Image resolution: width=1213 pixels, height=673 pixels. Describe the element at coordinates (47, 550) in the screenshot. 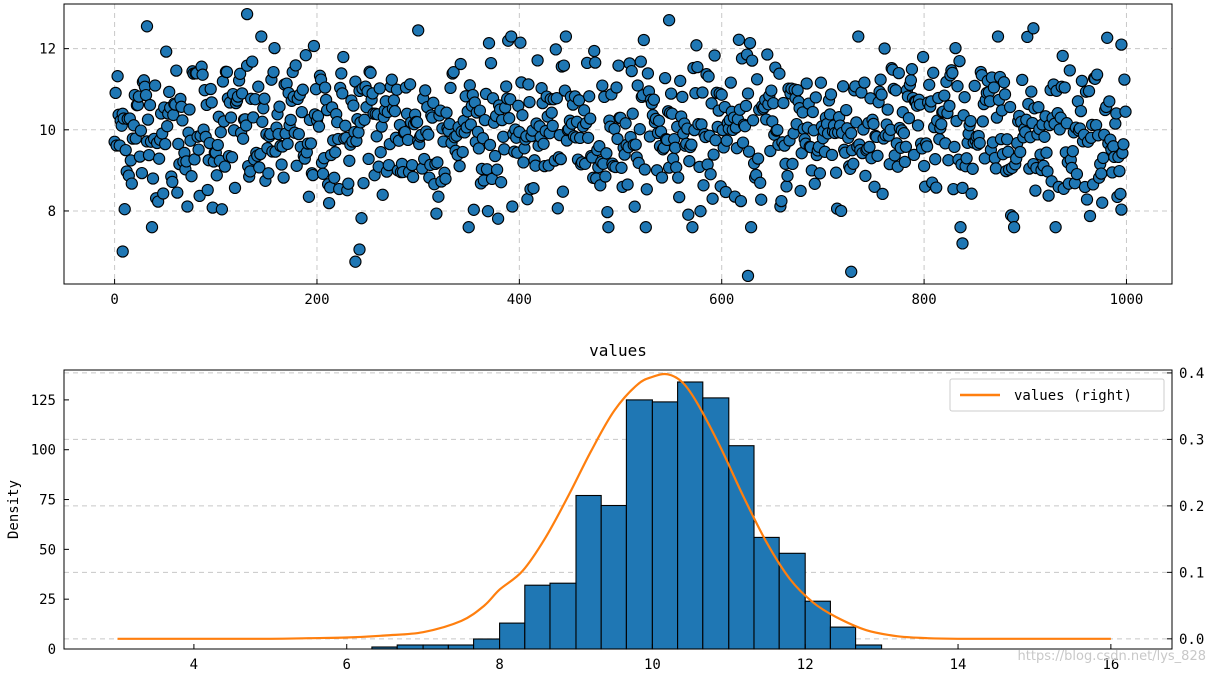

I see `histogram-y-tick-label: 50` at that location.